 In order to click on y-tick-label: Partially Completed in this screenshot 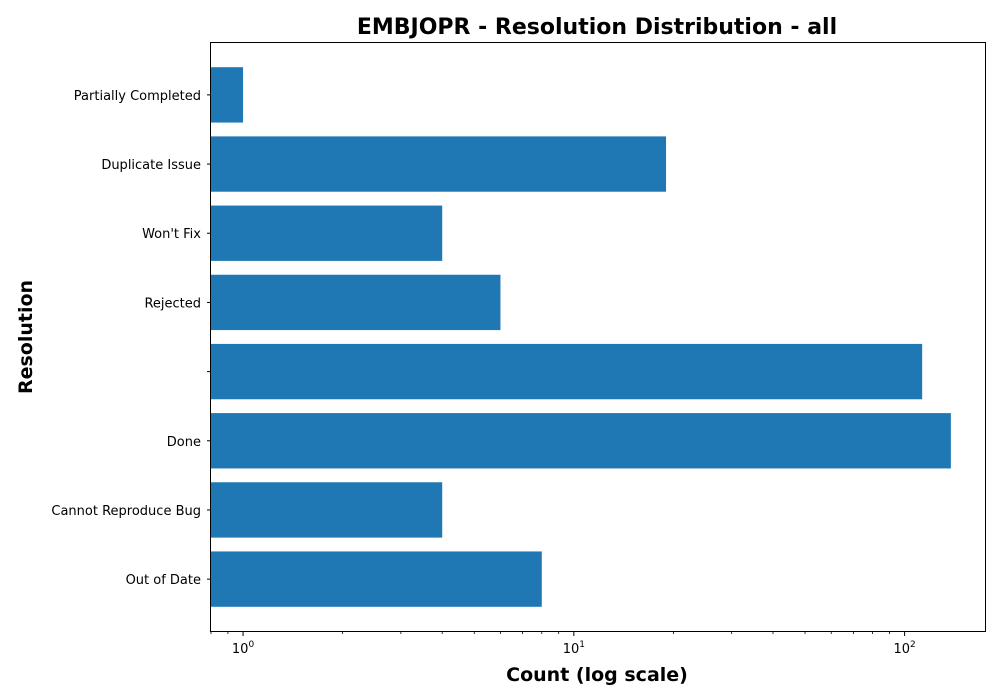, I will do `click(137, 96)`.